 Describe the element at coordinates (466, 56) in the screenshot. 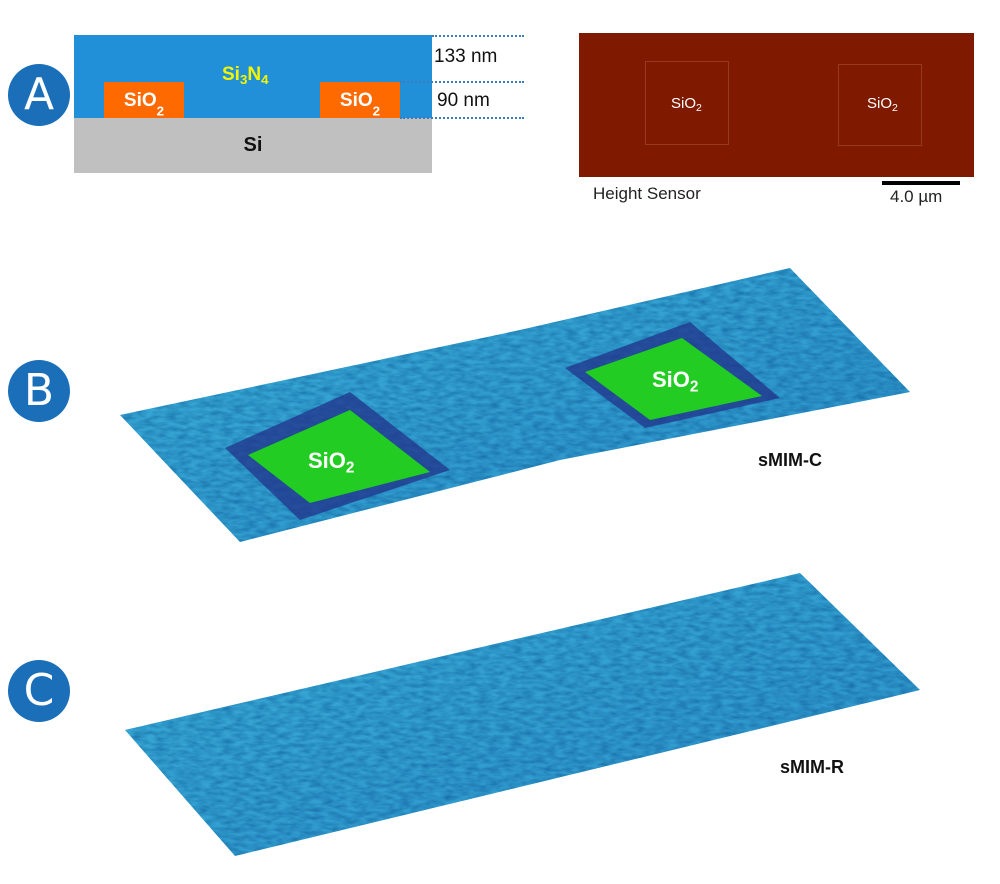

I see `dim-133nm: 133 nm` at that location.